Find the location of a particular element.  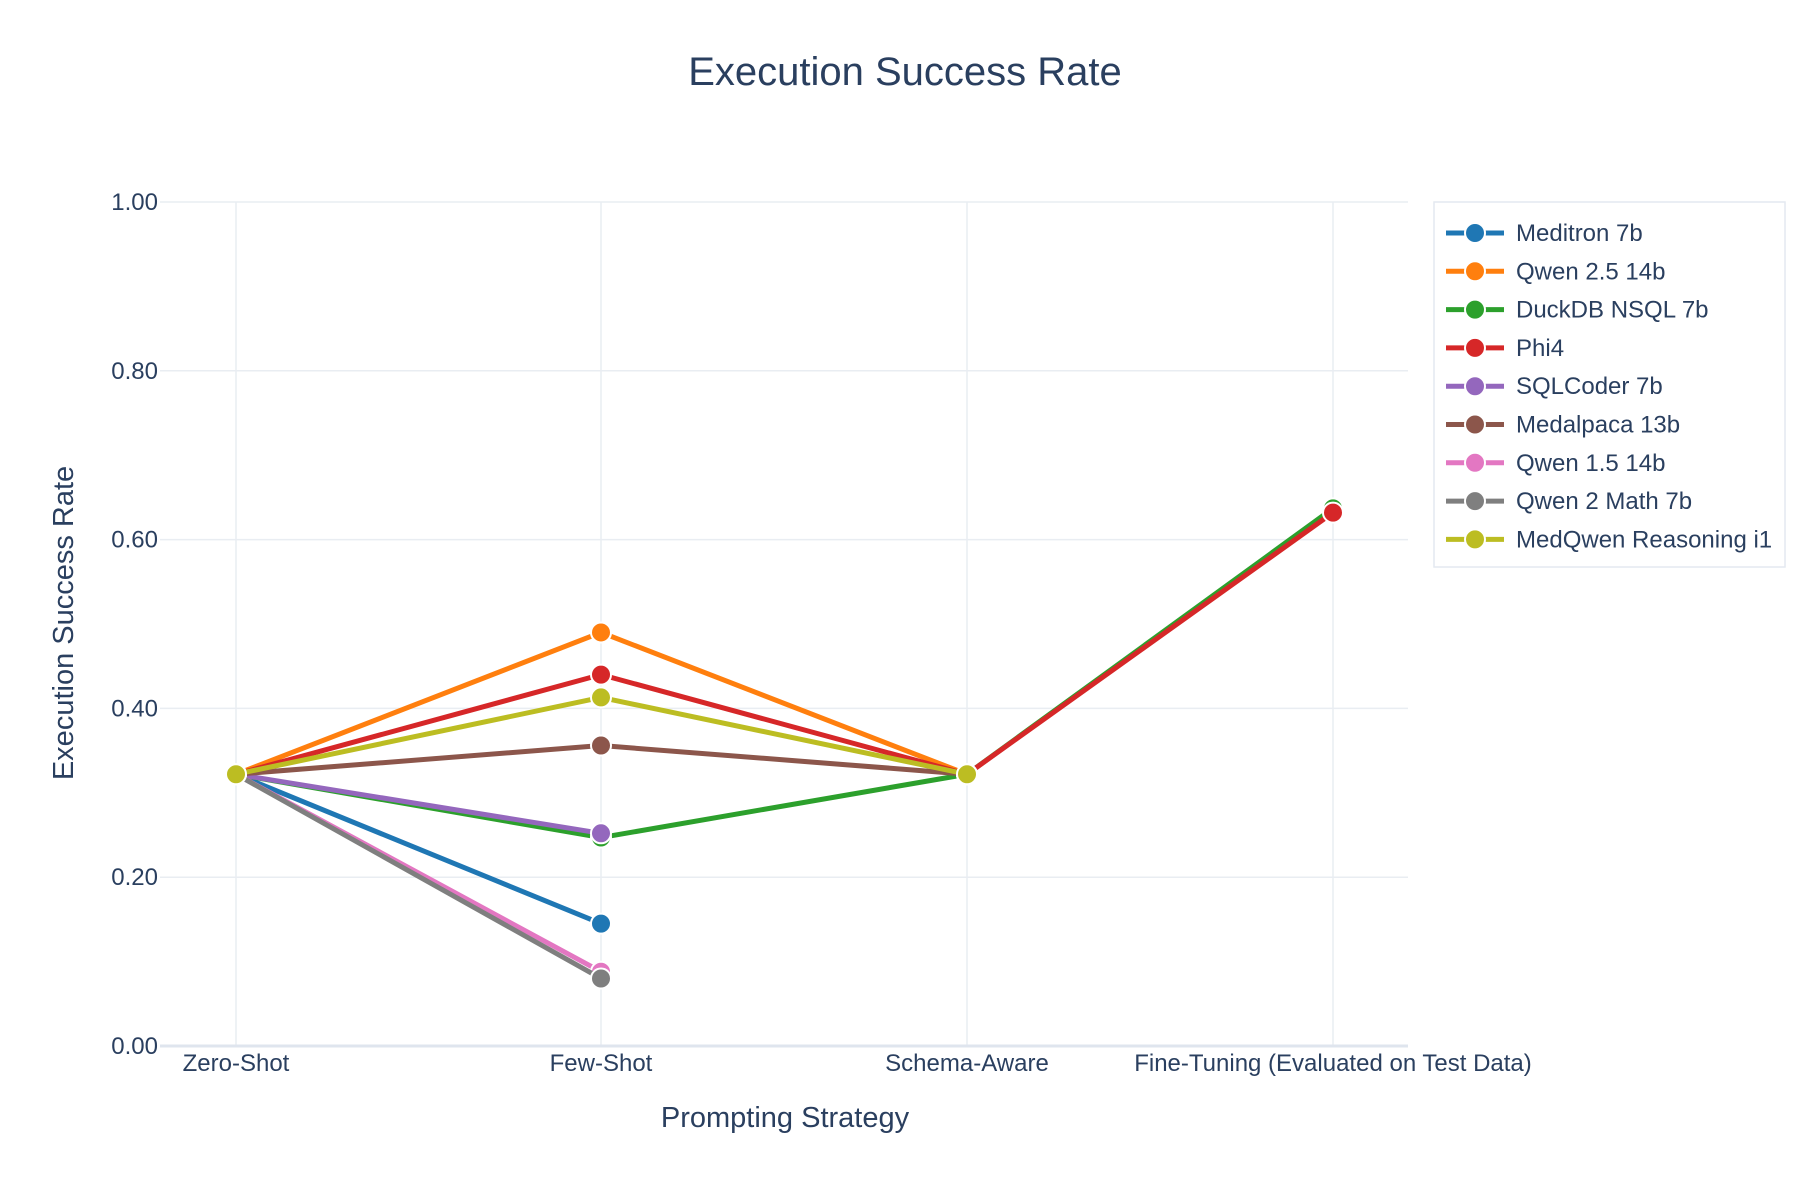

legend-label: MedQwen Reasoning i1 is located at coordinates (1644, 539).